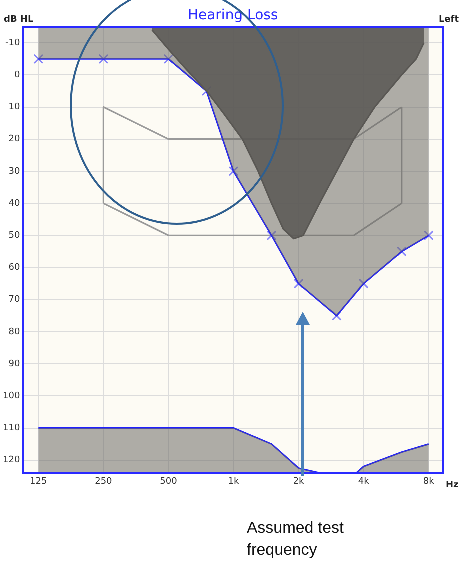 The height and width of the screenshot is (574, 463). Describe the element at coordinates (19, 19) in the screenshot. I see `y-axis-title: dB HL` at that location.